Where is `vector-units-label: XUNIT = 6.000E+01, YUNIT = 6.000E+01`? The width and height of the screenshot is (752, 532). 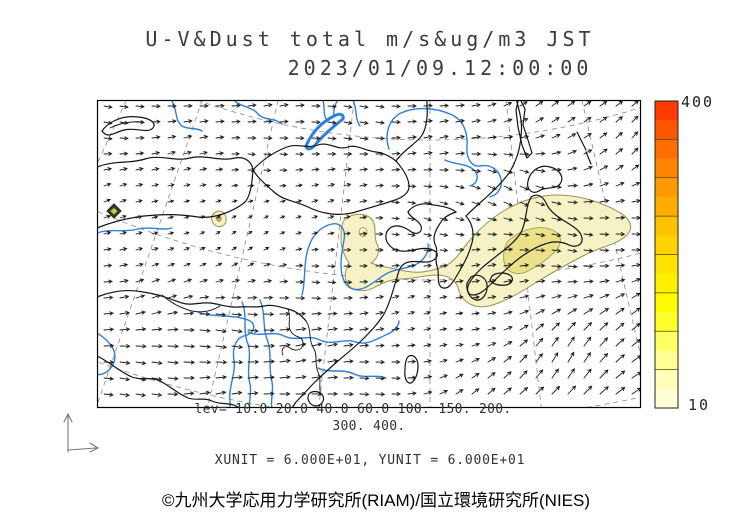 vector-units-label: XUNIT = 6.000E+01, YUNIT = 6.000E+01 is located at coordinates (370, 460).